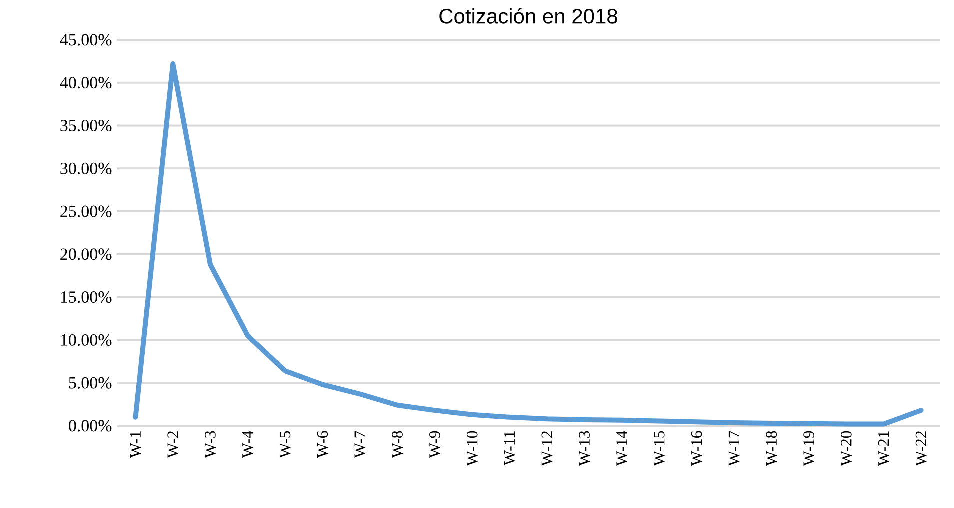 Image resolution: width=954 pixels, height=508 pixels. What do you see at coordinates (285, 444) in the screenshot?
I see `x-tick-label: W-5` at bounding box center [285, 444].